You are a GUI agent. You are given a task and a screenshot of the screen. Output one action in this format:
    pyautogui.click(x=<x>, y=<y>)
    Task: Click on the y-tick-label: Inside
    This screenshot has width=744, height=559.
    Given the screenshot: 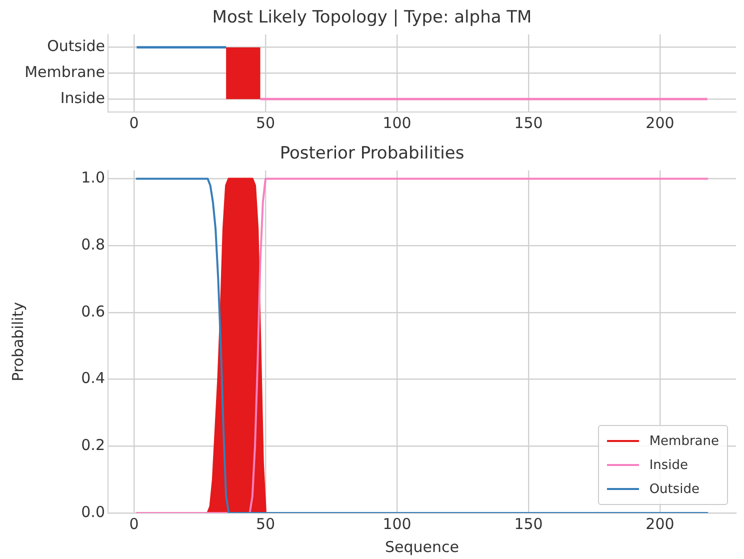 What is the action you would take?
    pyautogui.click(x=82, y=97)
    